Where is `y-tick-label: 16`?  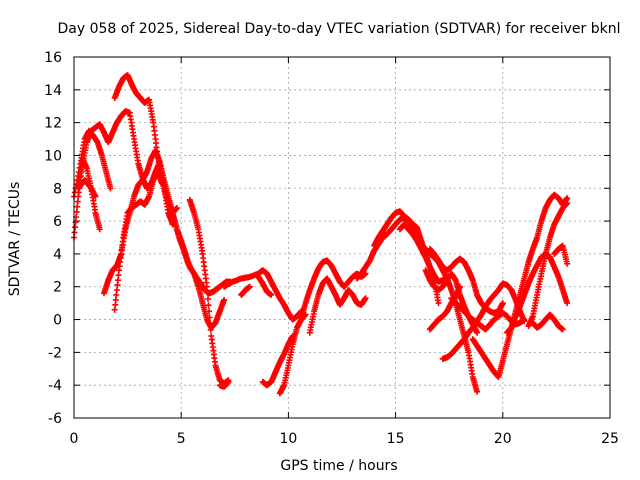 y-tick-label: 16 is located at coordinates (53, 58).